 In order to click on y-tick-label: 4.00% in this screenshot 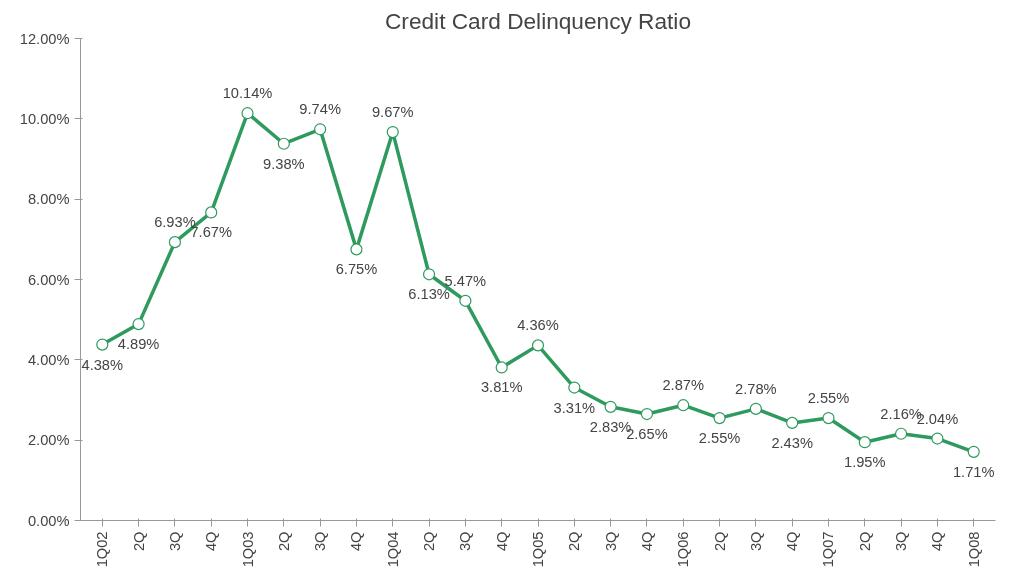, I will do `click(48, 359)`.